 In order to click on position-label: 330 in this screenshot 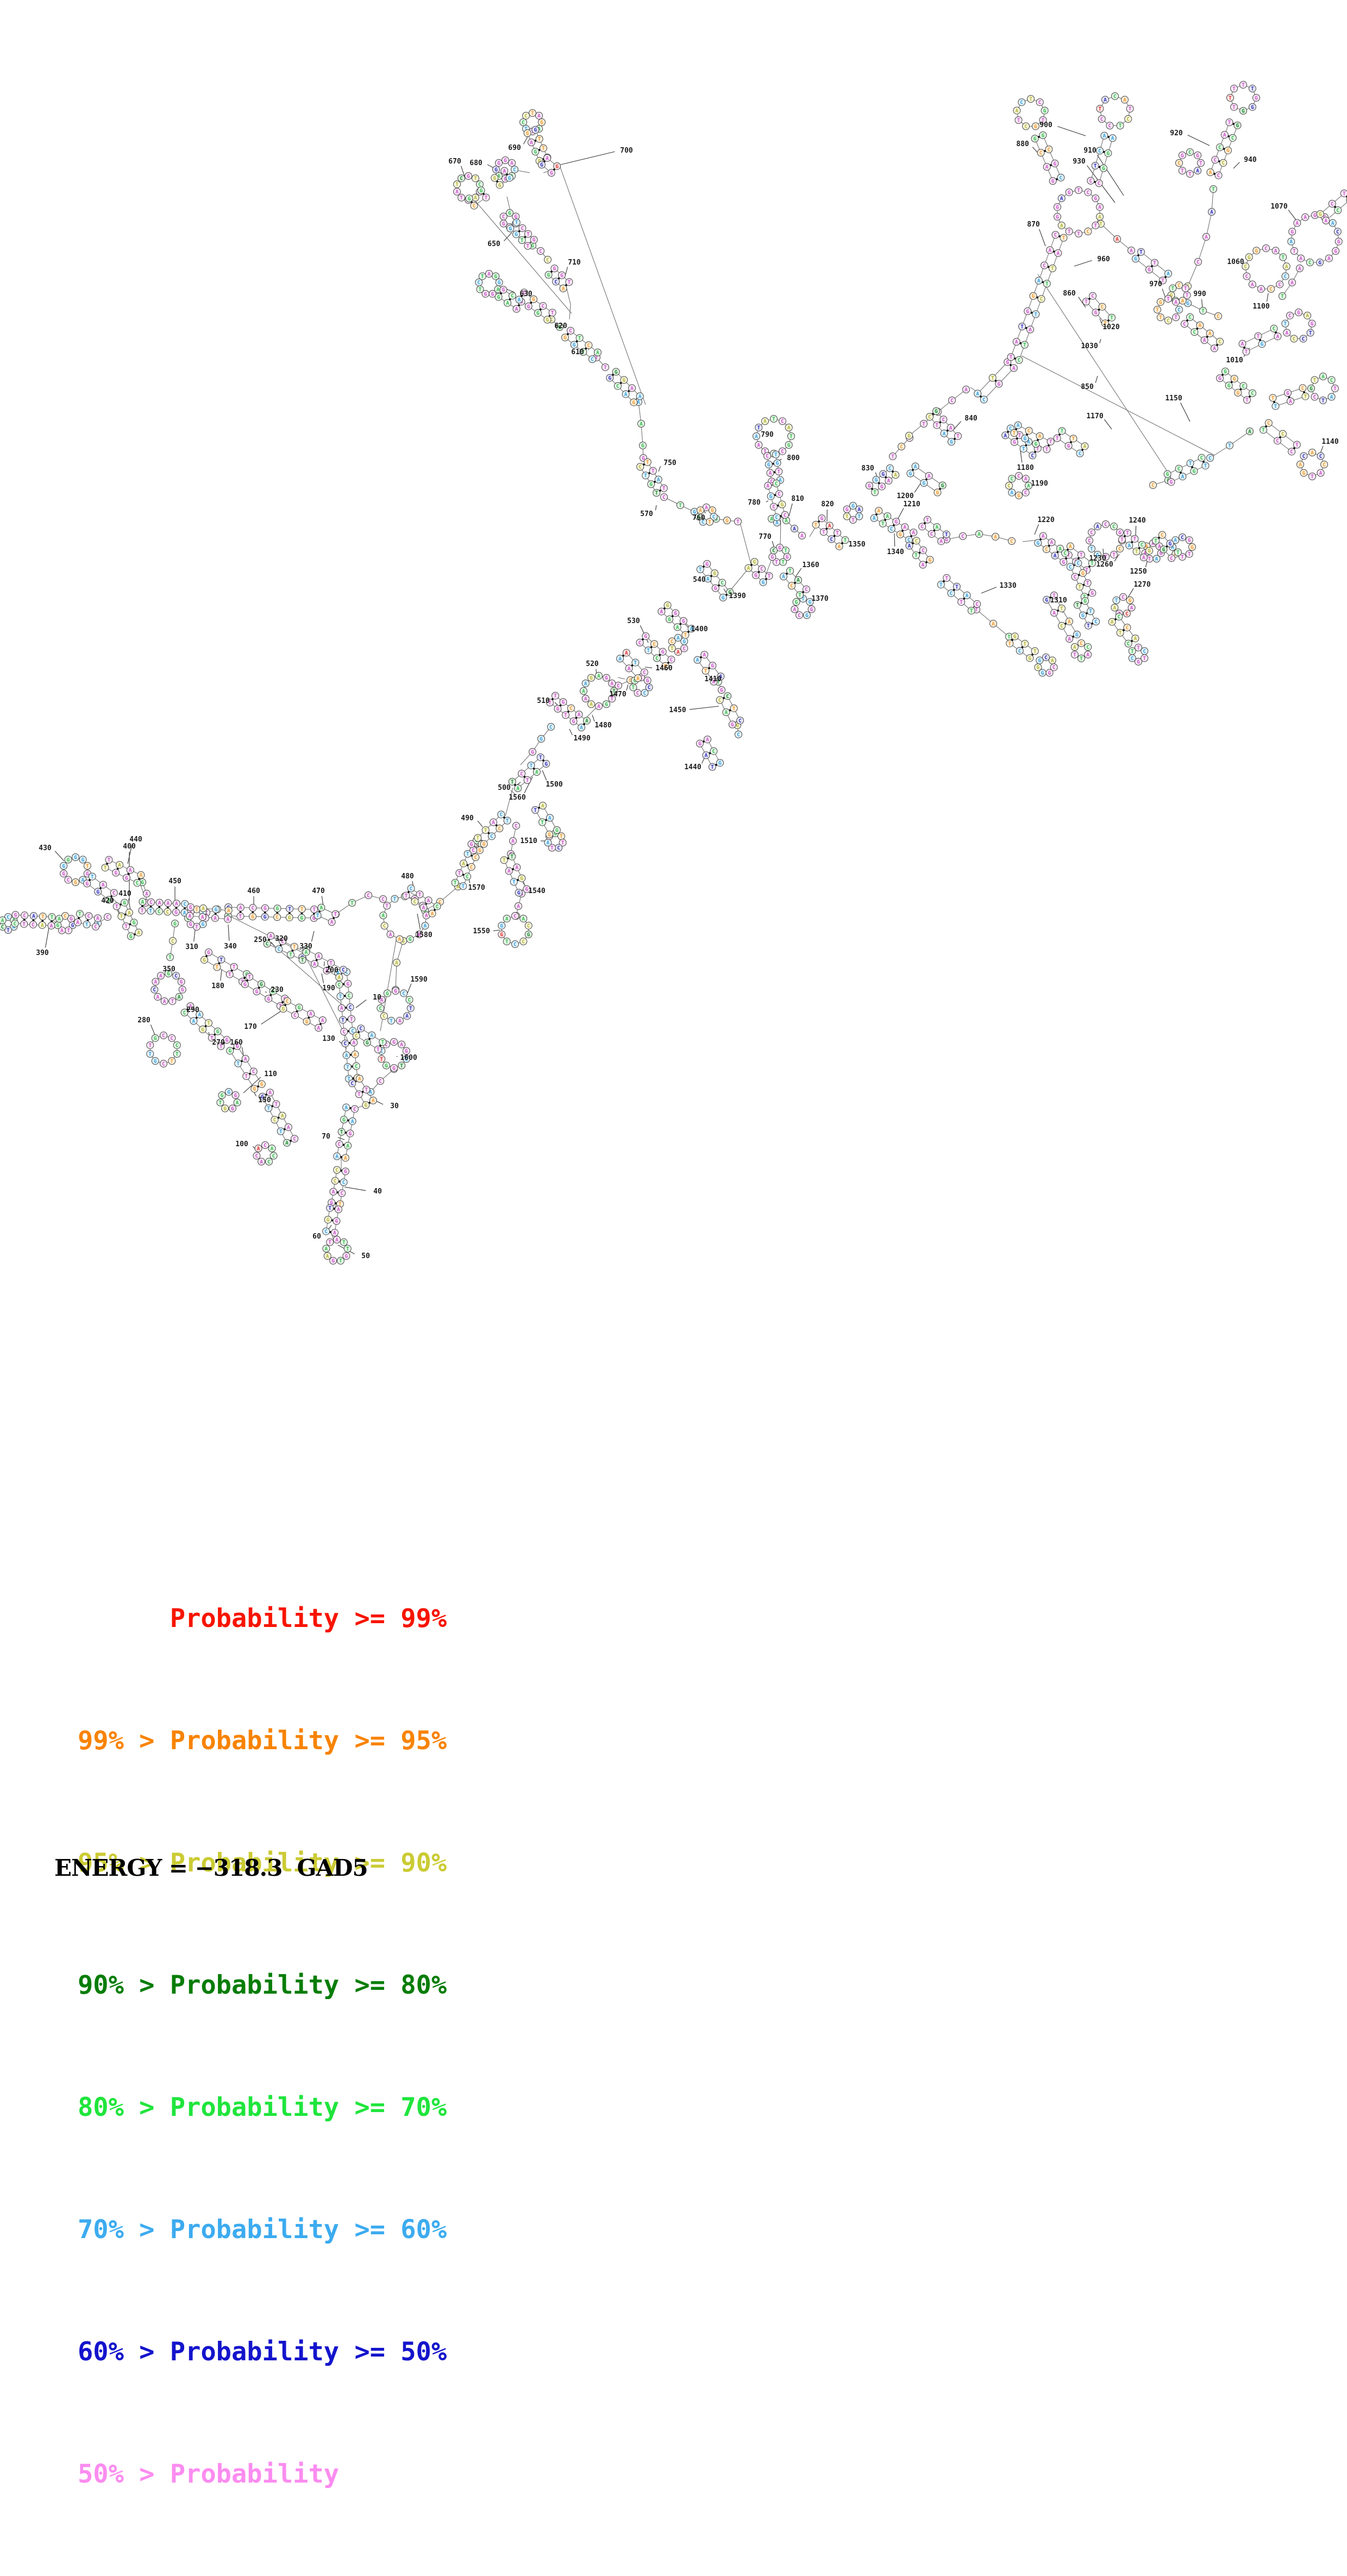, I will do `click(305, 947)`.